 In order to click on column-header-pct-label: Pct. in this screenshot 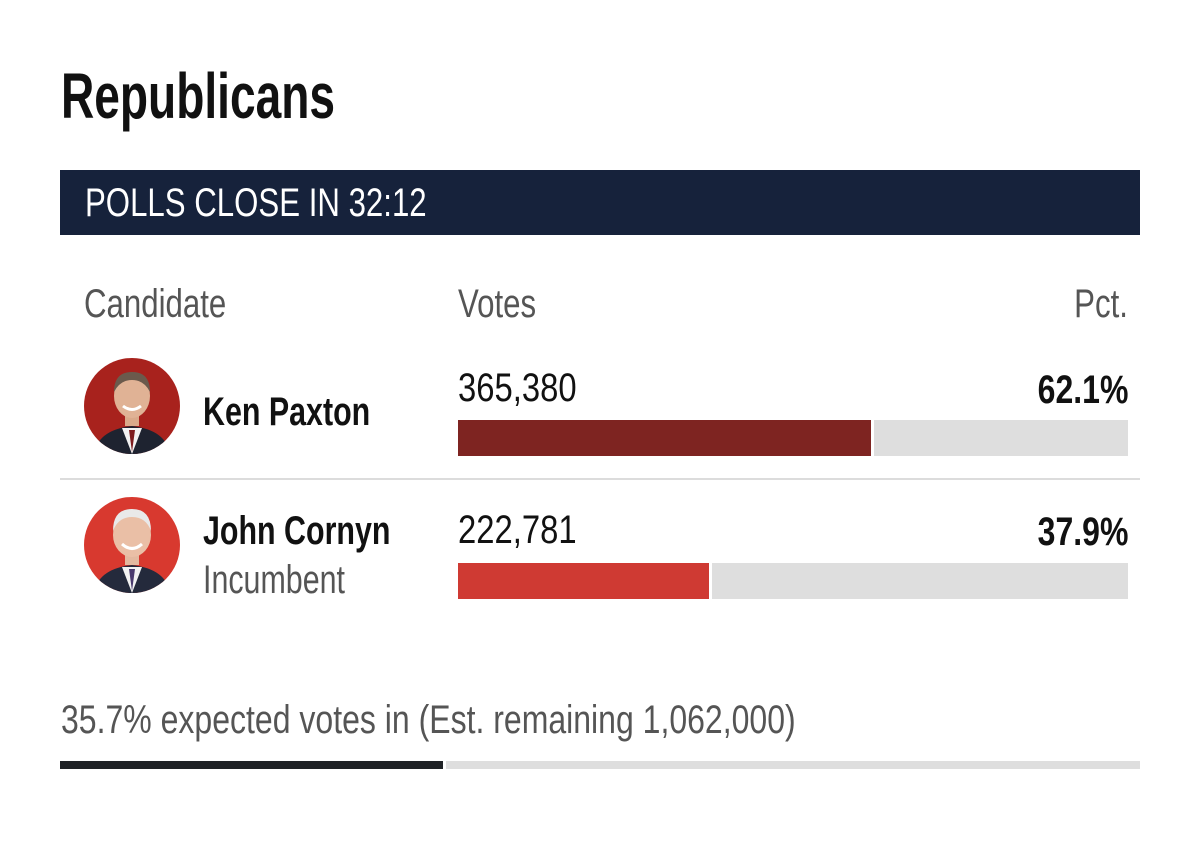, I will do `click(1101, 304)`.